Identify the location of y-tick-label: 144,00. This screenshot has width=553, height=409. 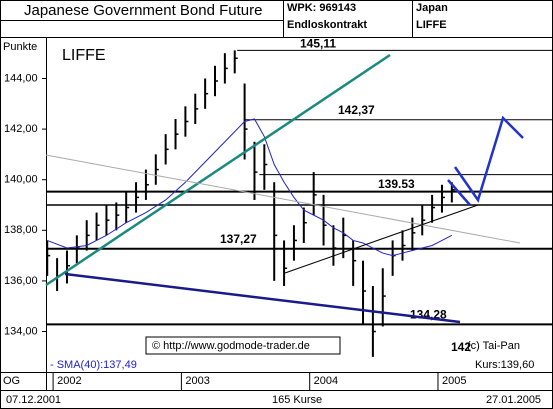
(21, 78).